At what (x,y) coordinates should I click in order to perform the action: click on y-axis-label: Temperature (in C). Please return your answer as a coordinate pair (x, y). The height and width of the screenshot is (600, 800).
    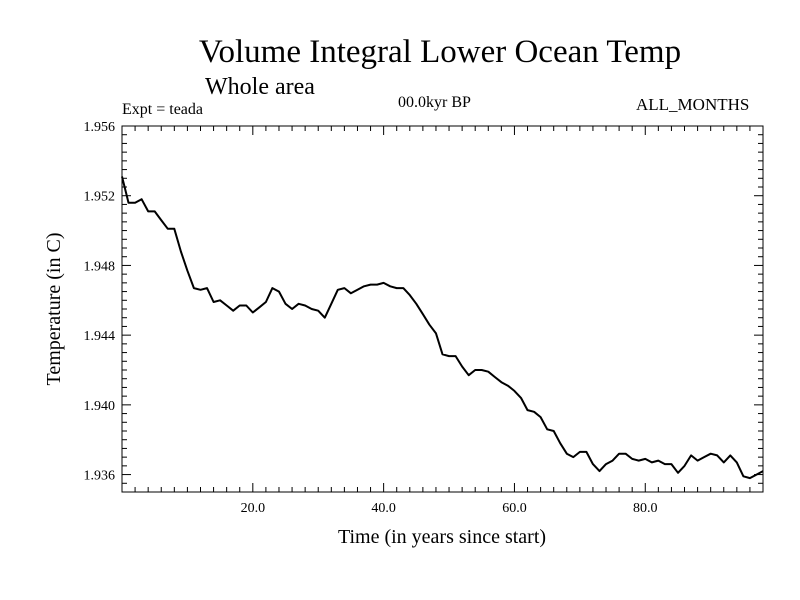
    Looking at the image, I should click on (54, 309).